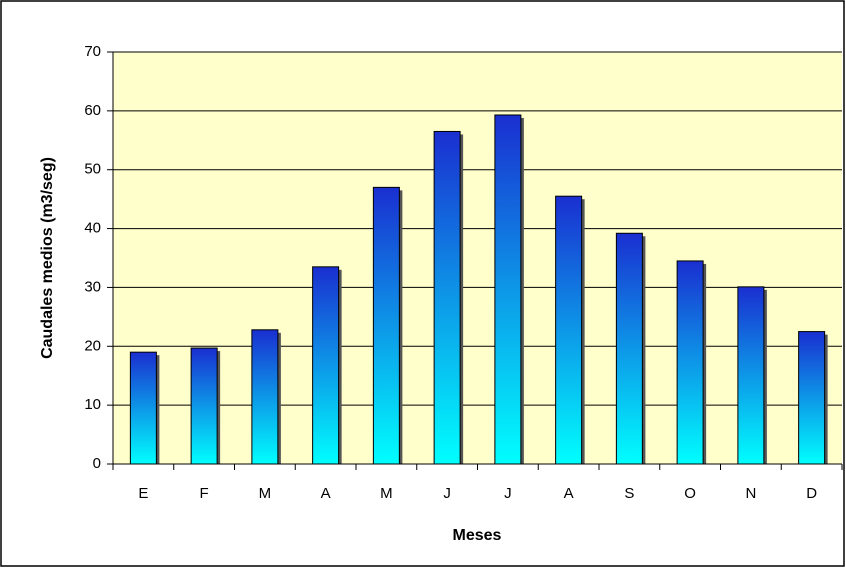  What do you see at coordinates (92, 51) in the screenshot?
I see `y-tick-label: 70` at bounding box center [92, 51].